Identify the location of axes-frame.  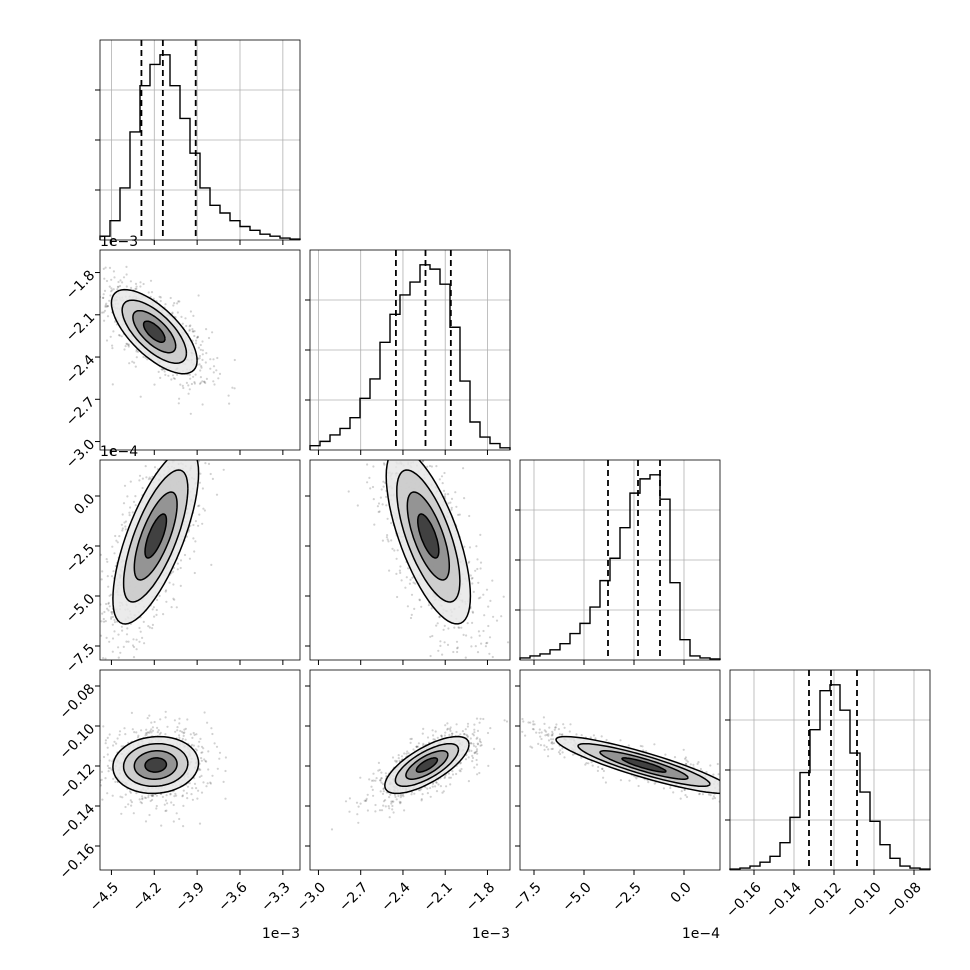
(410, 770).